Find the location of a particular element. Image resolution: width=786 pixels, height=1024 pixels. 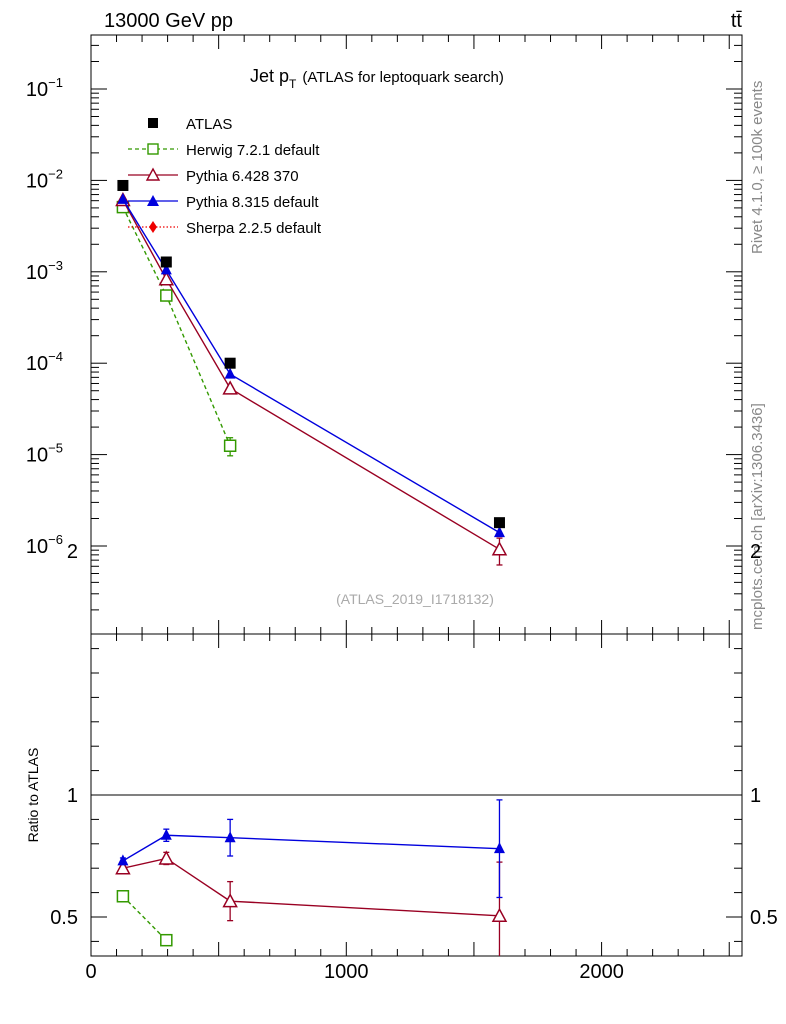

title-subscript: T is located at coordinates (293, 84).